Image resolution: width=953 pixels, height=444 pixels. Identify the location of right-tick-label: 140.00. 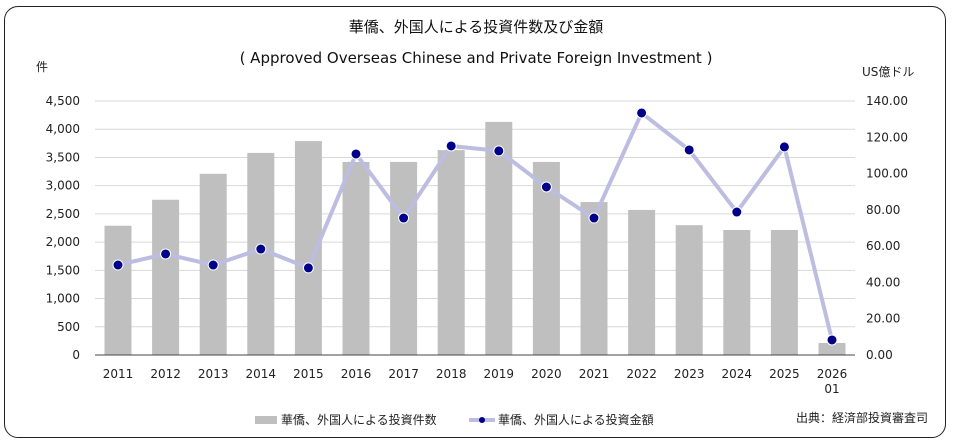
(887, 101).